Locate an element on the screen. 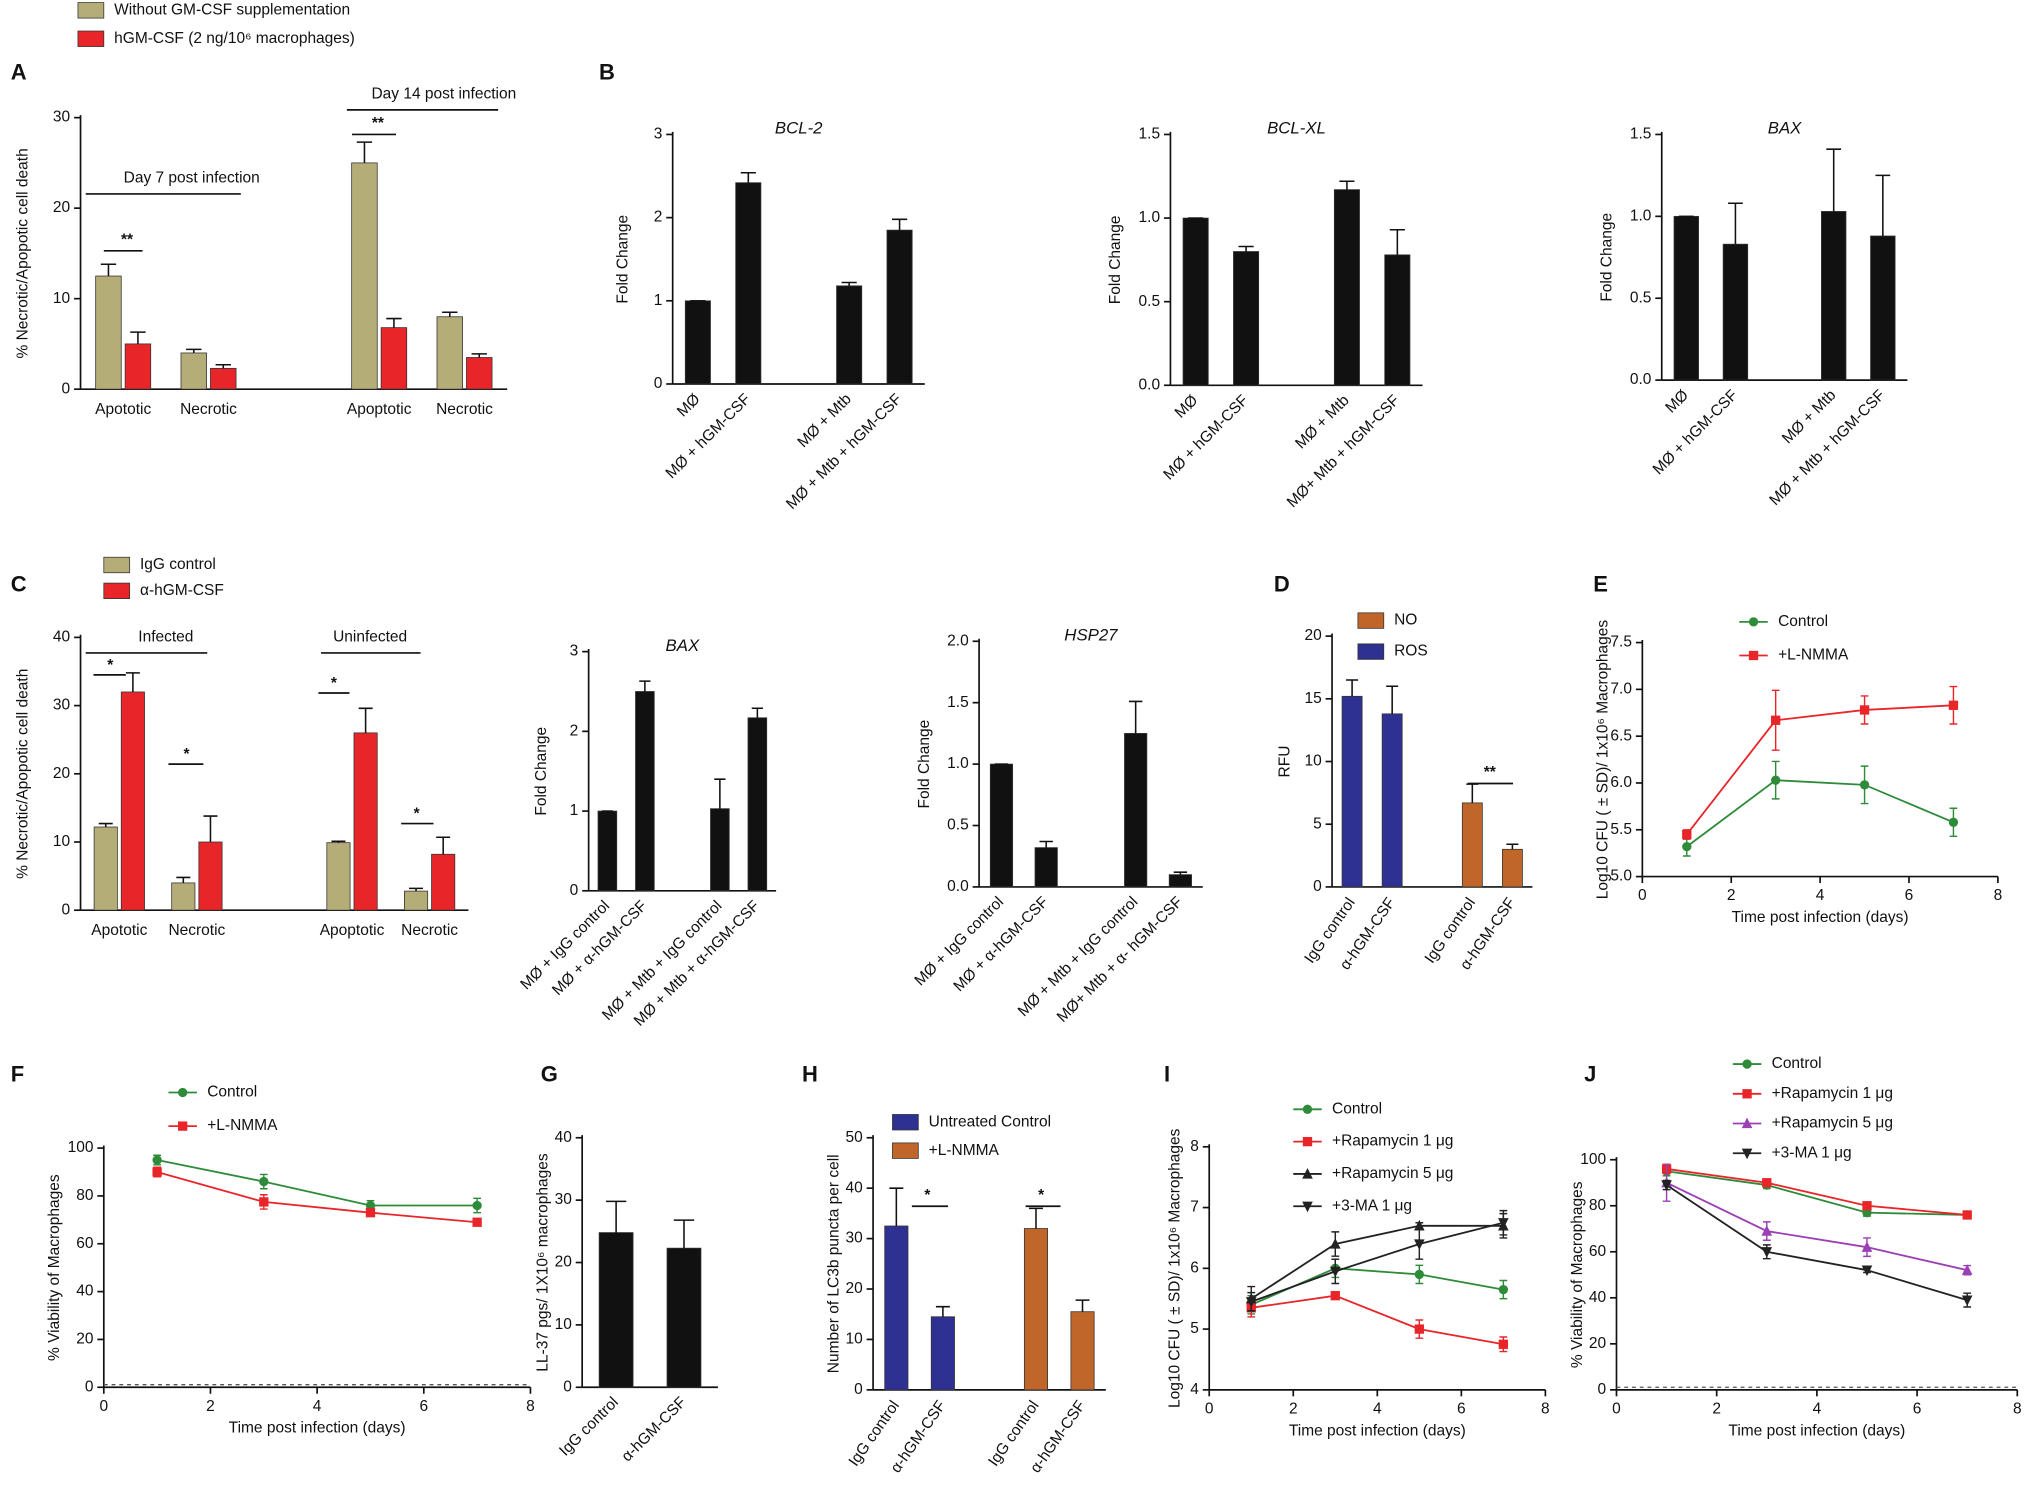 This screenshot has width=2028, height=1492. x-tick-label: Necrotic is located at coordinates (464, 409).